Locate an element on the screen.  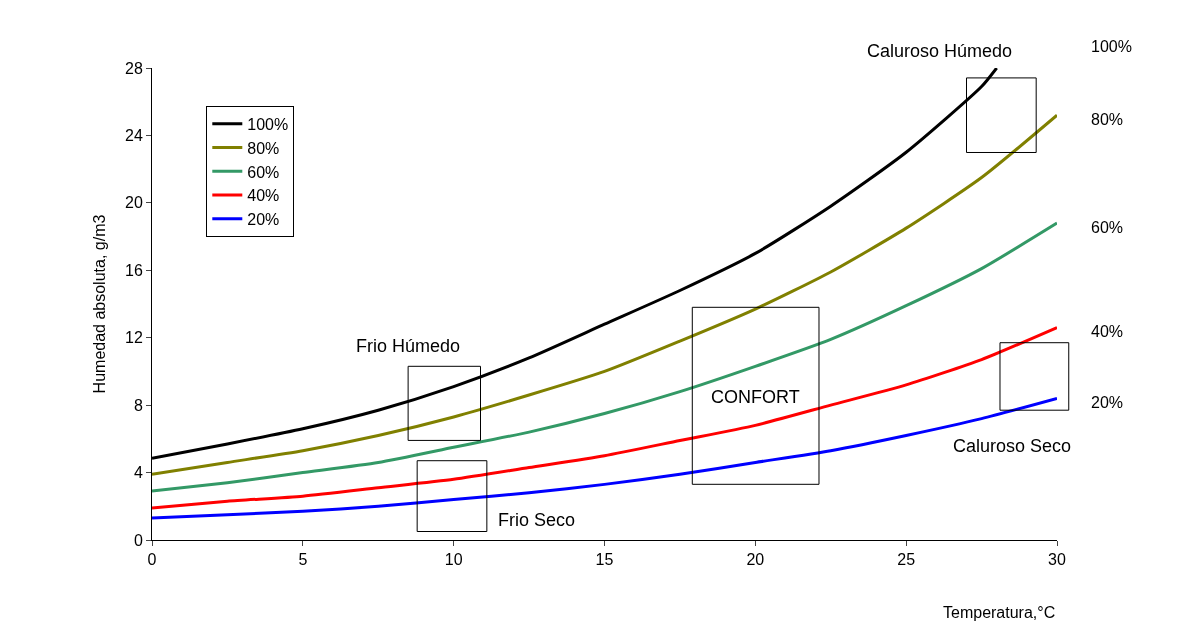
x-axis-title: Temperatura,°C is located at coordinates (999, 612).